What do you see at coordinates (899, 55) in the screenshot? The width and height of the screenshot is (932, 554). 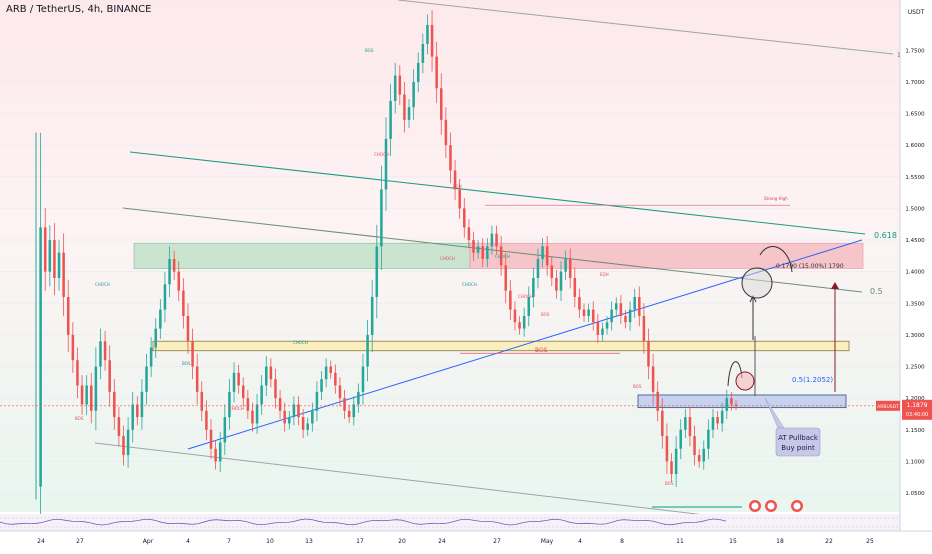 I see `trend-one-label: 1` at bounding box center [899, 55].